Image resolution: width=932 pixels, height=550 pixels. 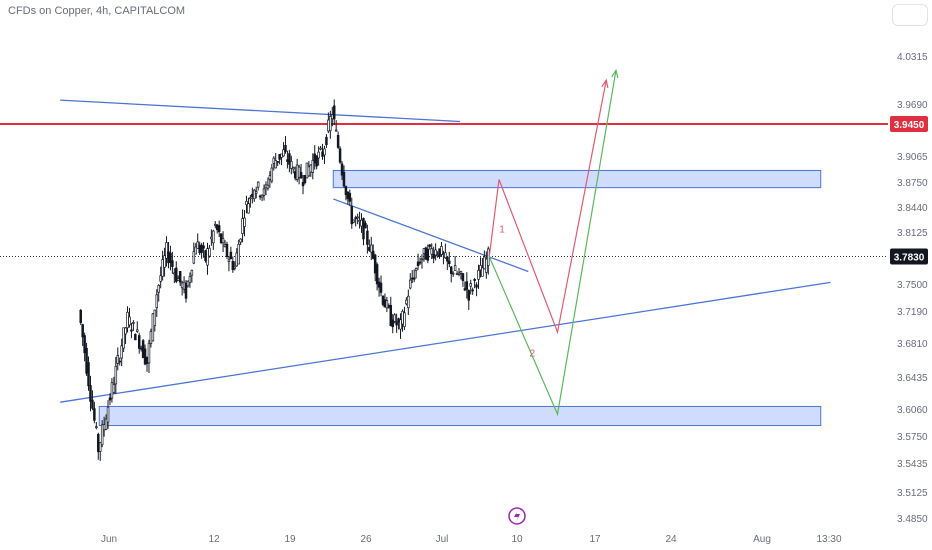 What do you see at coordinates (290, 539) in the screenshot?
I see `x-tick-label: 19` at bounding box center [290, 539].